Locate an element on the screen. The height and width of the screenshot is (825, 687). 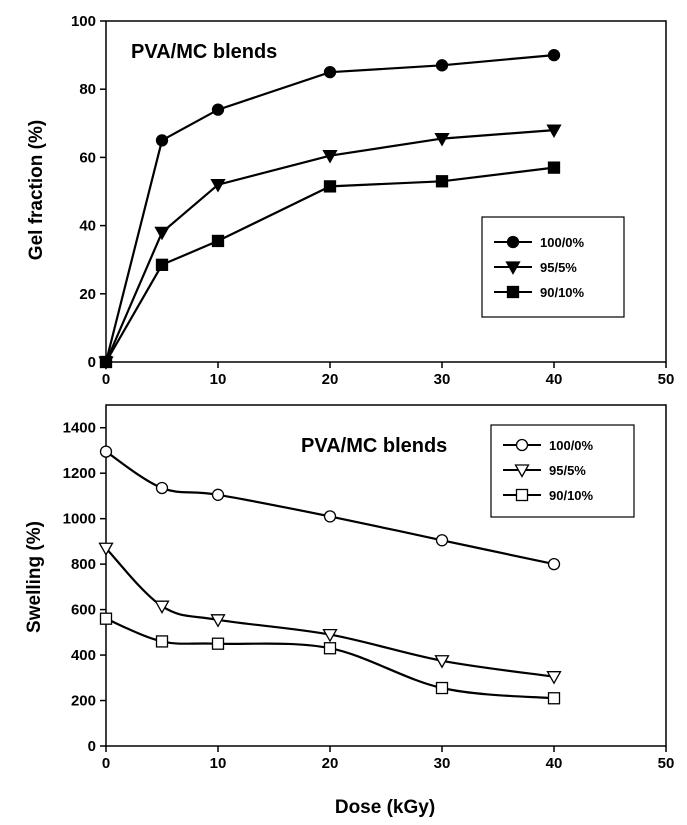
y-tick-label: 20 is located at coordinates (87, 294).